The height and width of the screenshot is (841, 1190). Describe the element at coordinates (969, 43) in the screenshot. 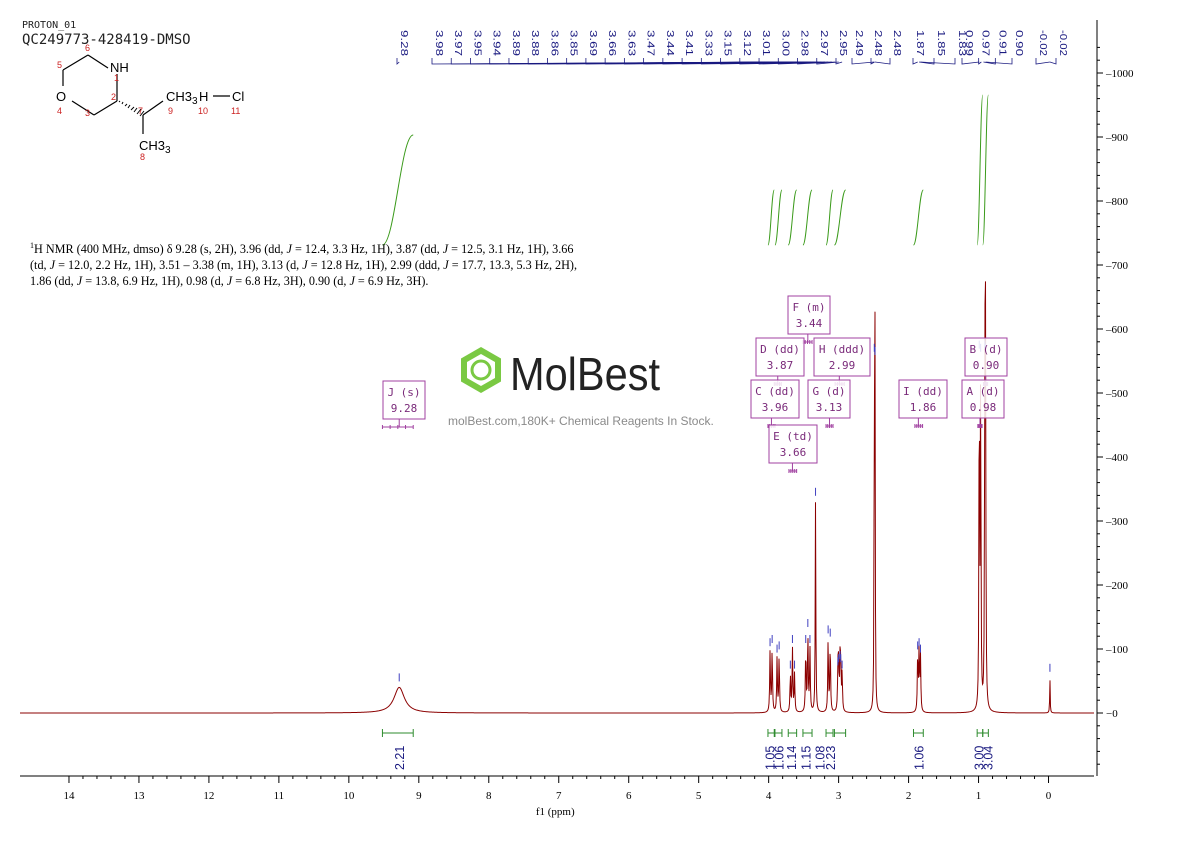

I see `peak-label: 0.99` at that location.